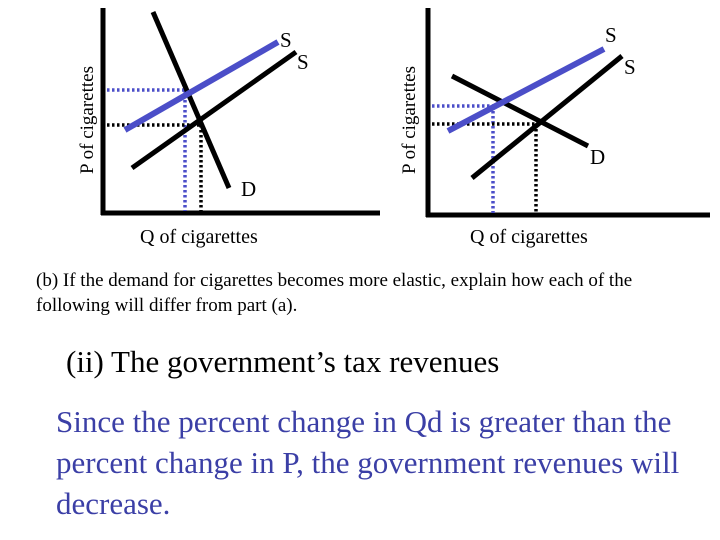  What do you see at coordinates (191, 100) in the screenshot?
I see `demand-curve-left` at bounding box center [191, 100].